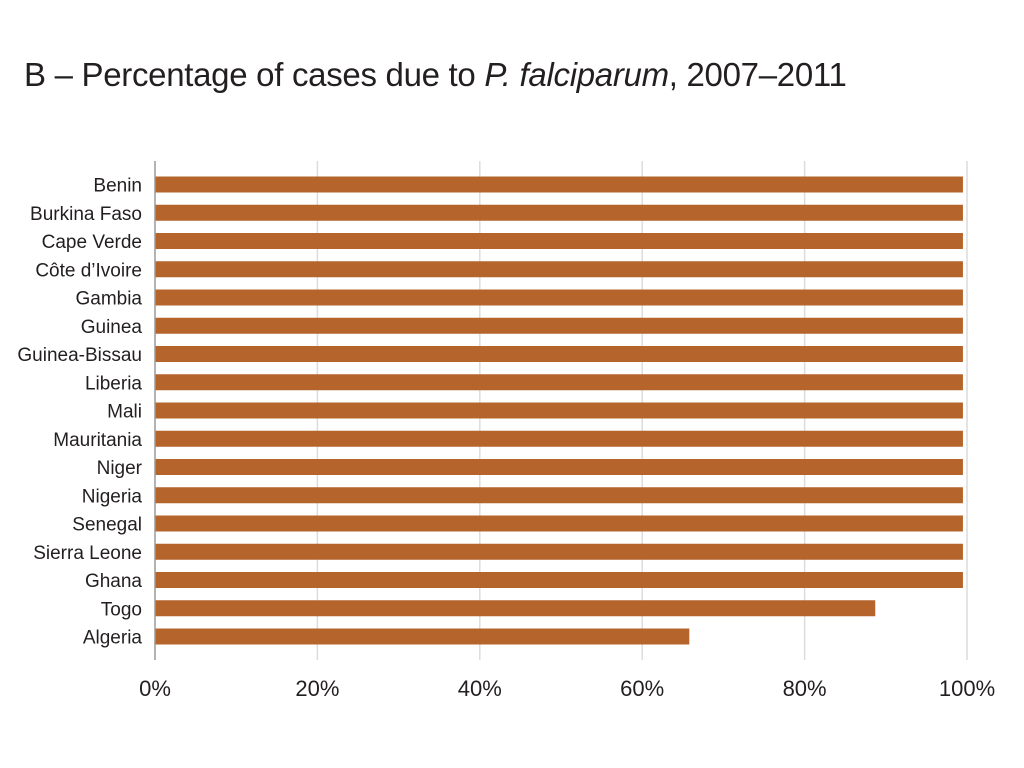  What do you see at coordinates (117, 186) in the screenshot?
I see `category-label: Benin` at bounding box center [117, 186].